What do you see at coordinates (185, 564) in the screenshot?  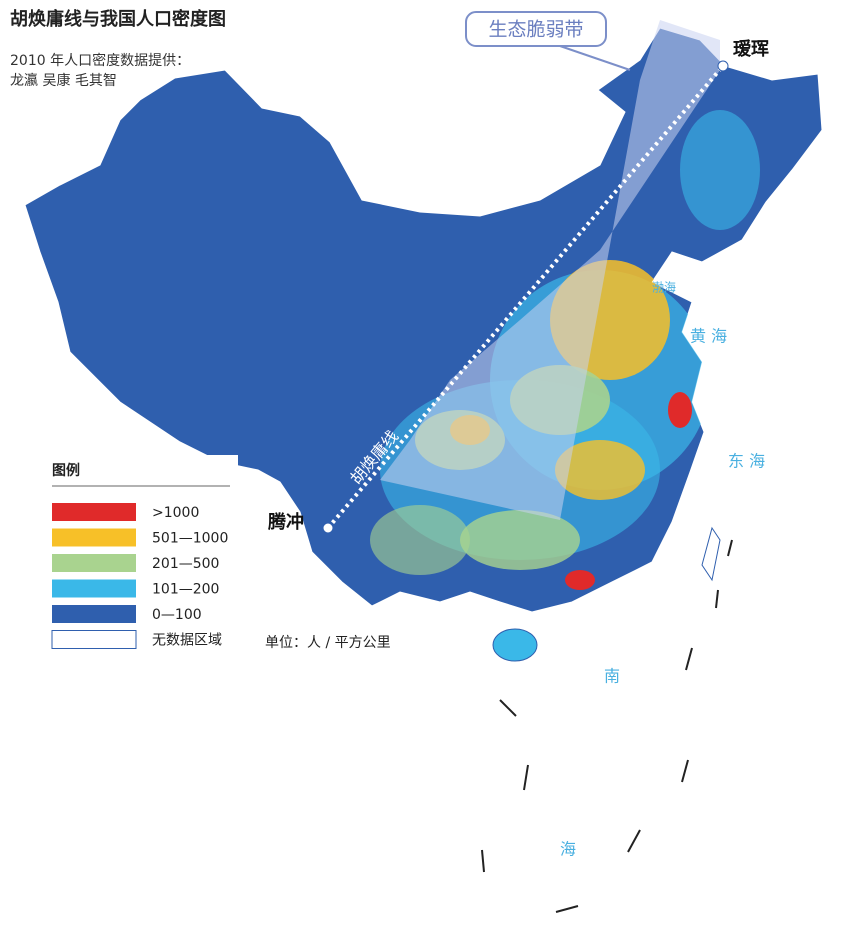 I see `legend-label: 201—500` at bounding box center [185, 564].